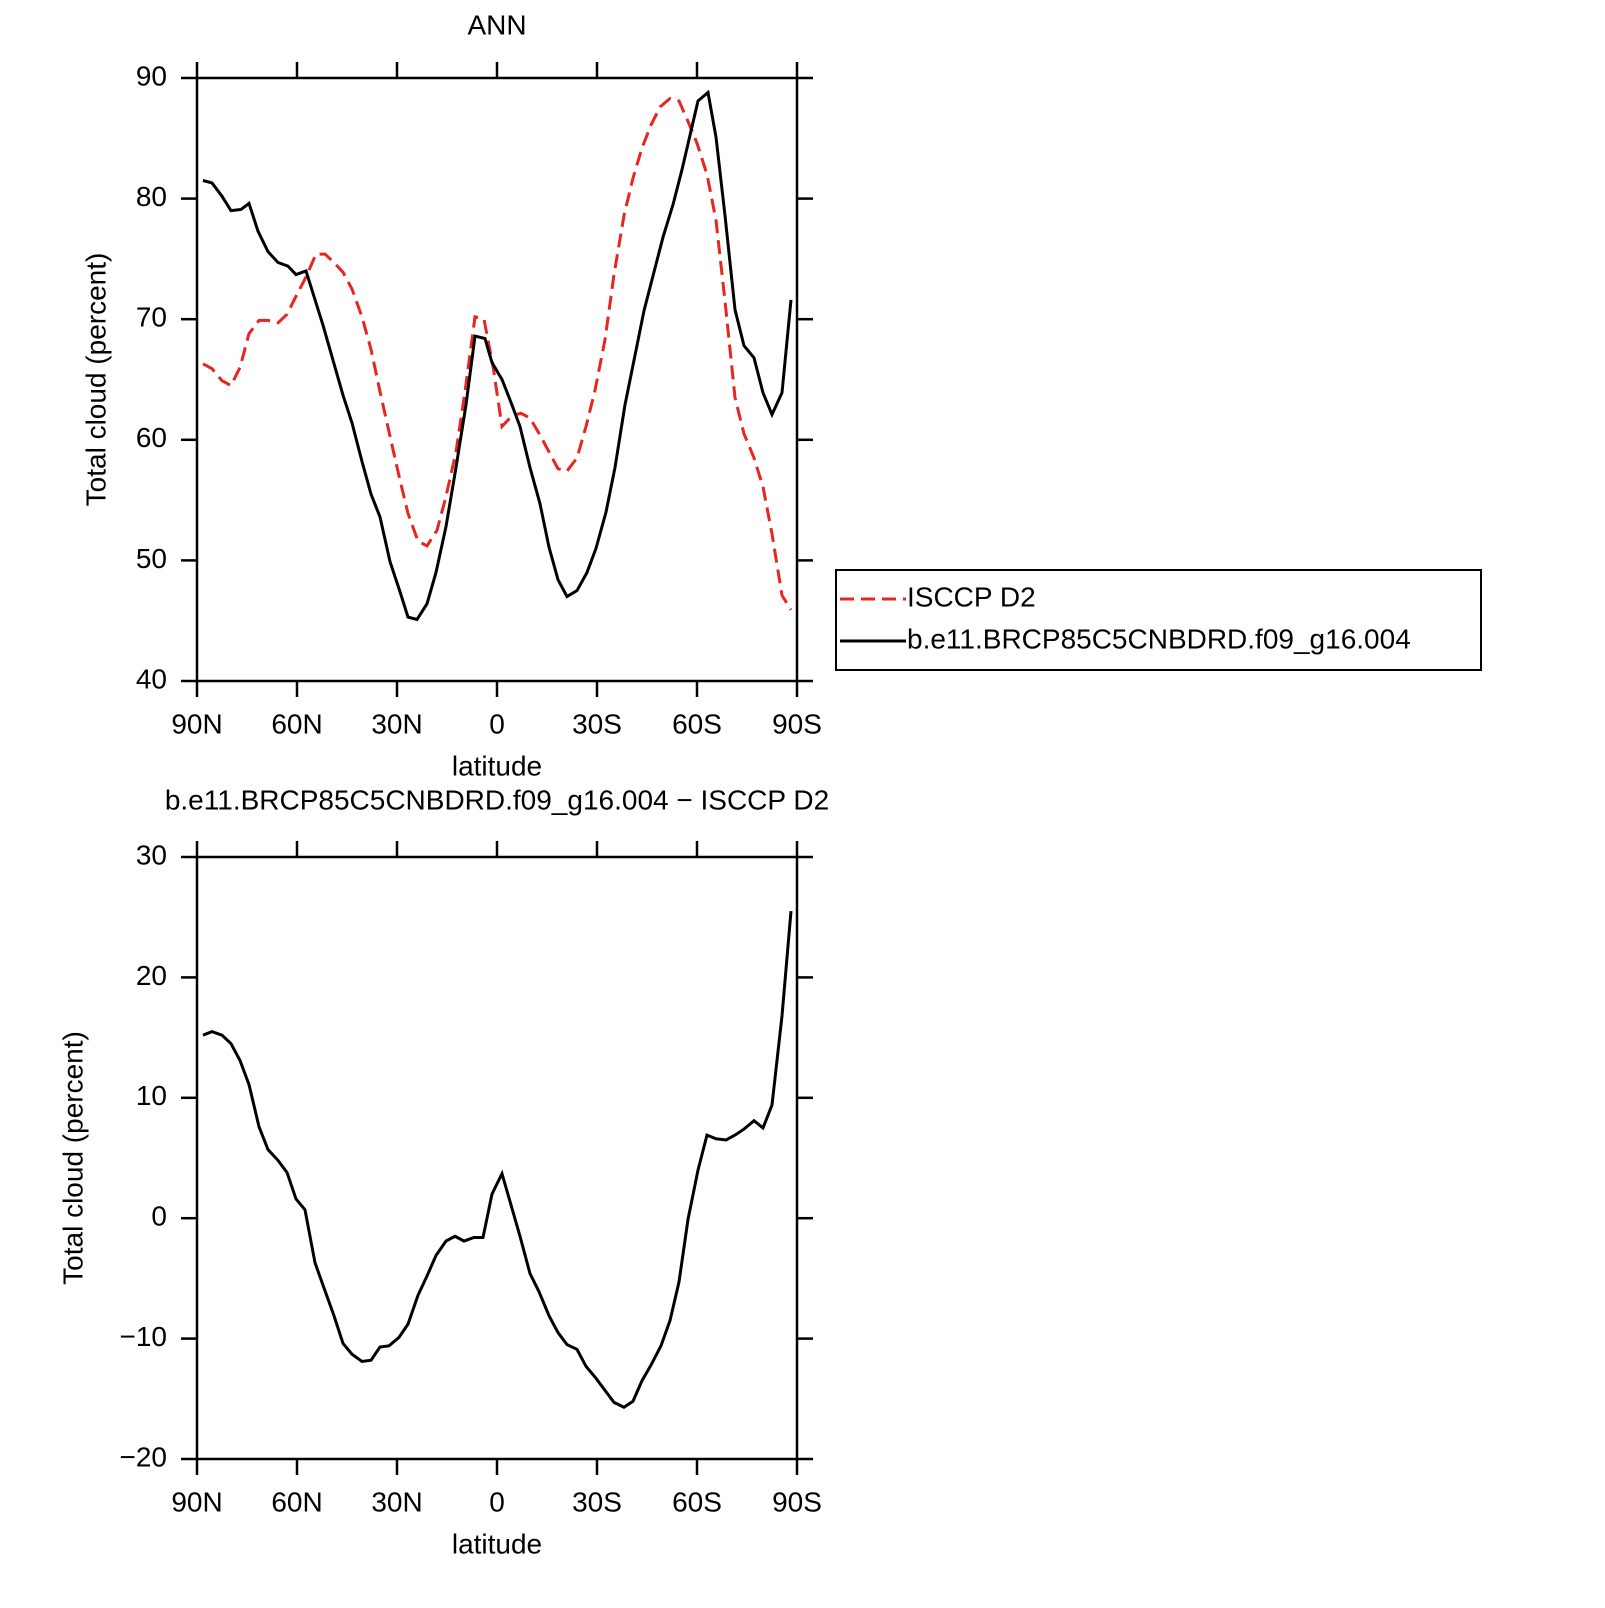  What do you see at coordinates (151, 854) in the screenshot?
I see `y-tick-label: 30` at bounding box center [151, 854].